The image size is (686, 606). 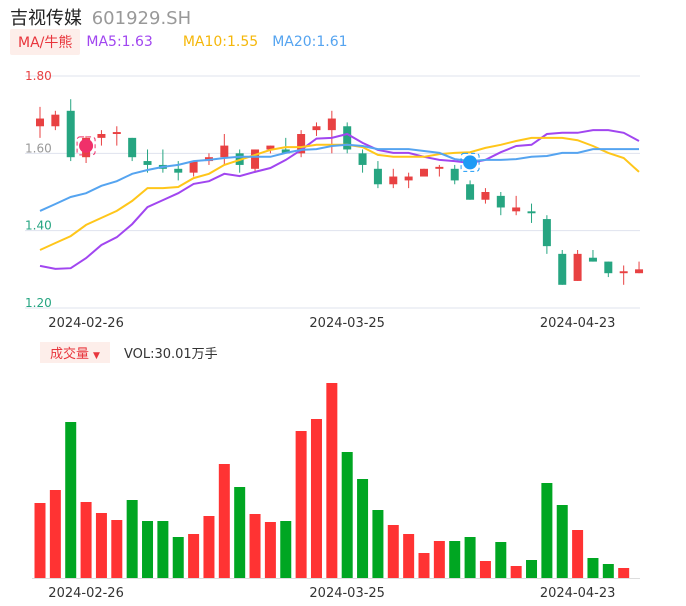 I want to click on ma5-value: MA5:1.63, so click(x=119, y=42).